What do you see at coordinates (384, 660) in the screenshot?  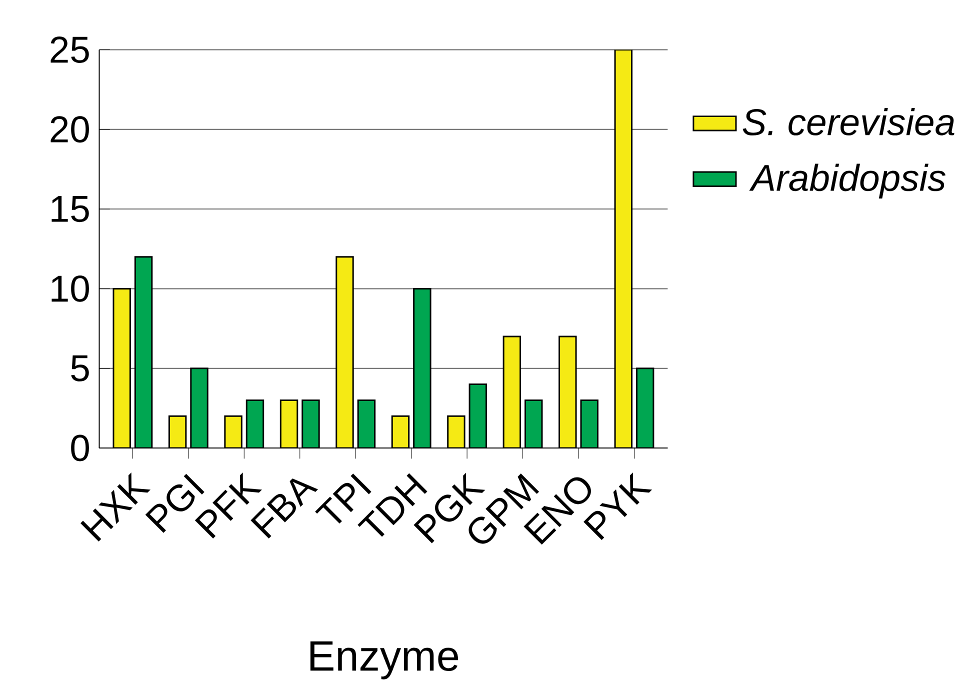 I see `x-axis-title: Enzyme` at bounding box center [384, 660].